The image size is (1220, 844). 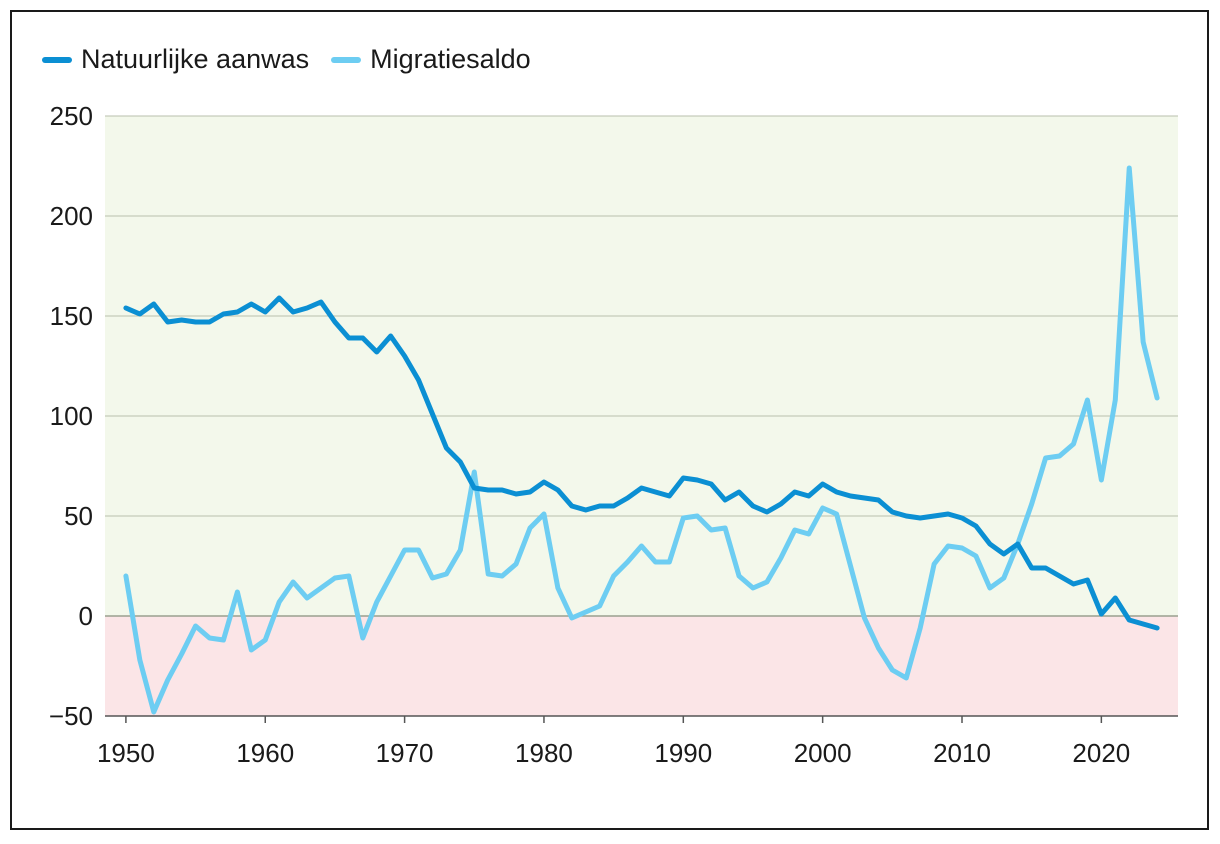 I want to click on legend-swatch-migratiesaldo, so click(x=346, y=59).